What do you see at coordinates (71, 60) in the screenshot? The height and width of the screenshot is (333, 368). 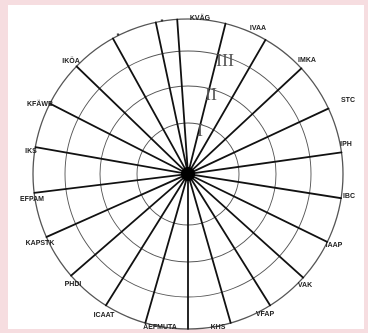 I see `spoke-label-ikoa: IKÖA` at bounding box center [71, 60].